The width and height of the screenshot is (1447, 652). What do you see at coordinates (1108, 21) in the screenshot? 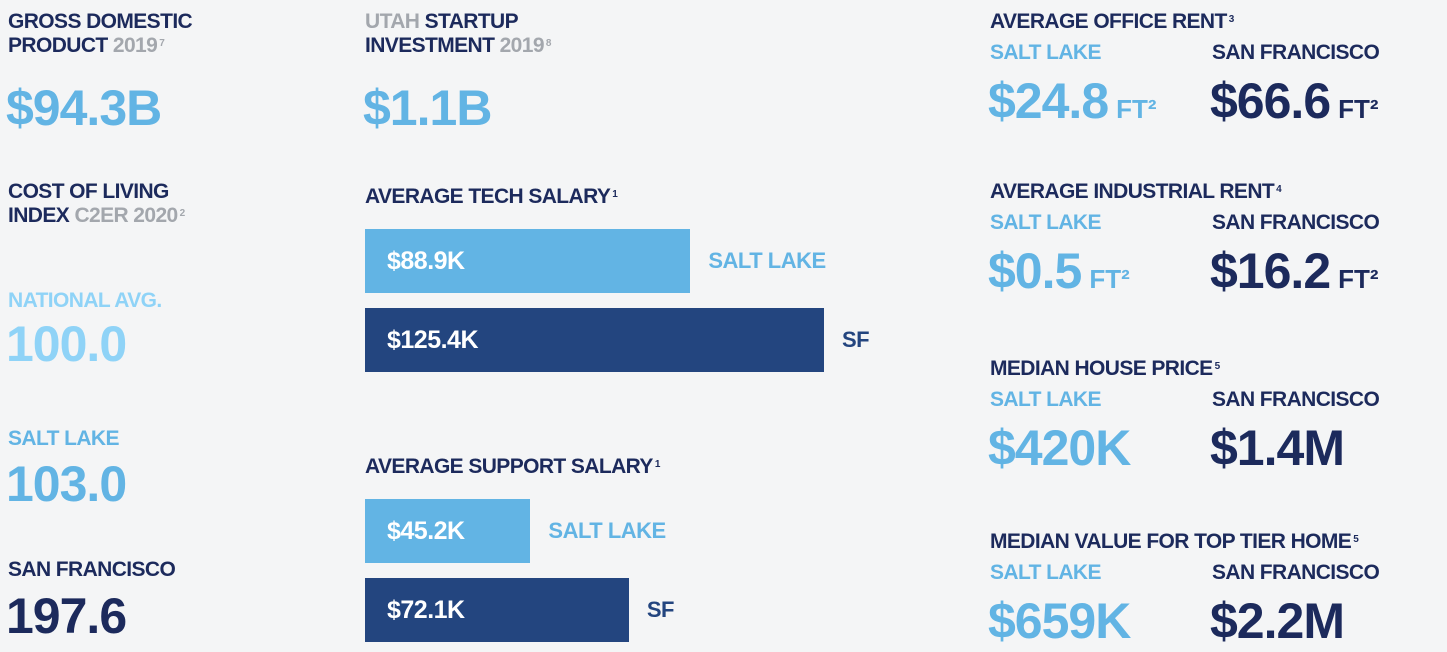
I see `title-text: AVERAGE OFFICE RENT` at bounding box center [1108, 21].